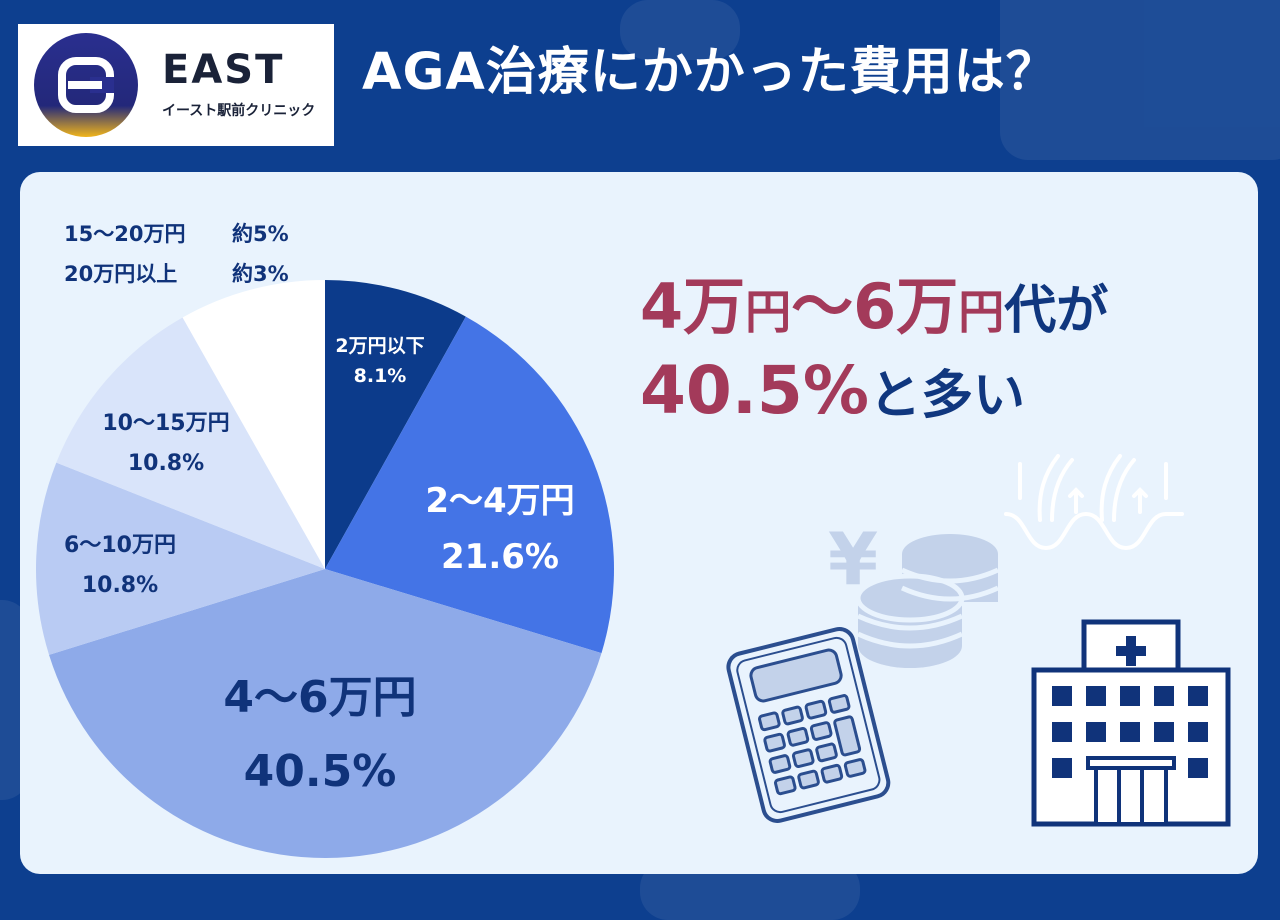 This screenshot has width=1280, height=920. What do you see at coordinates (260, 234) in the screenshot?
I see `legend-value: 約5%` at bounding box center [260, 234].